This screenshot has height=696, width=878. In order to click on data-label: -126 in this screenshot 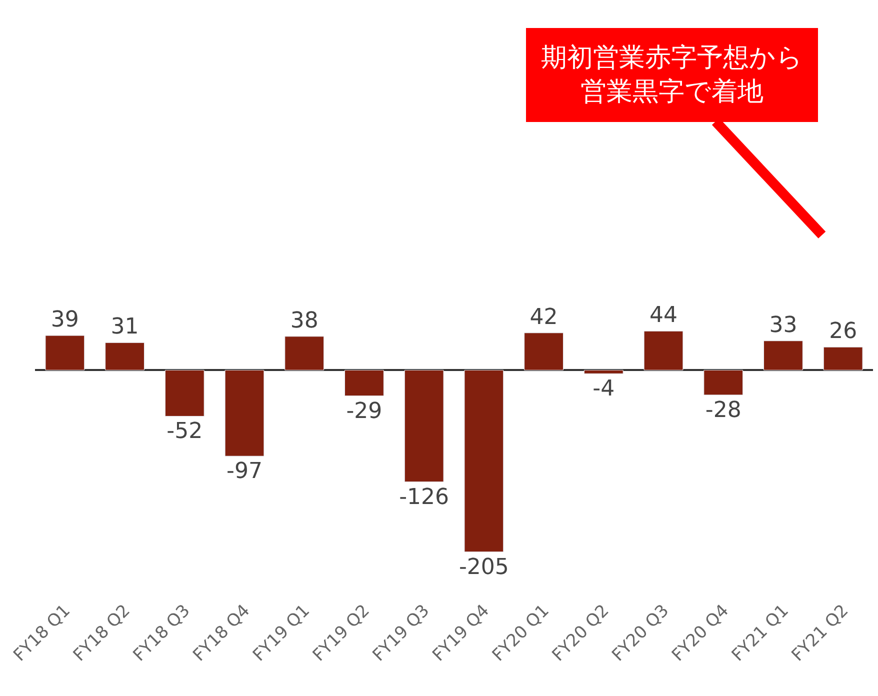, I will do `click(424, 497)`.